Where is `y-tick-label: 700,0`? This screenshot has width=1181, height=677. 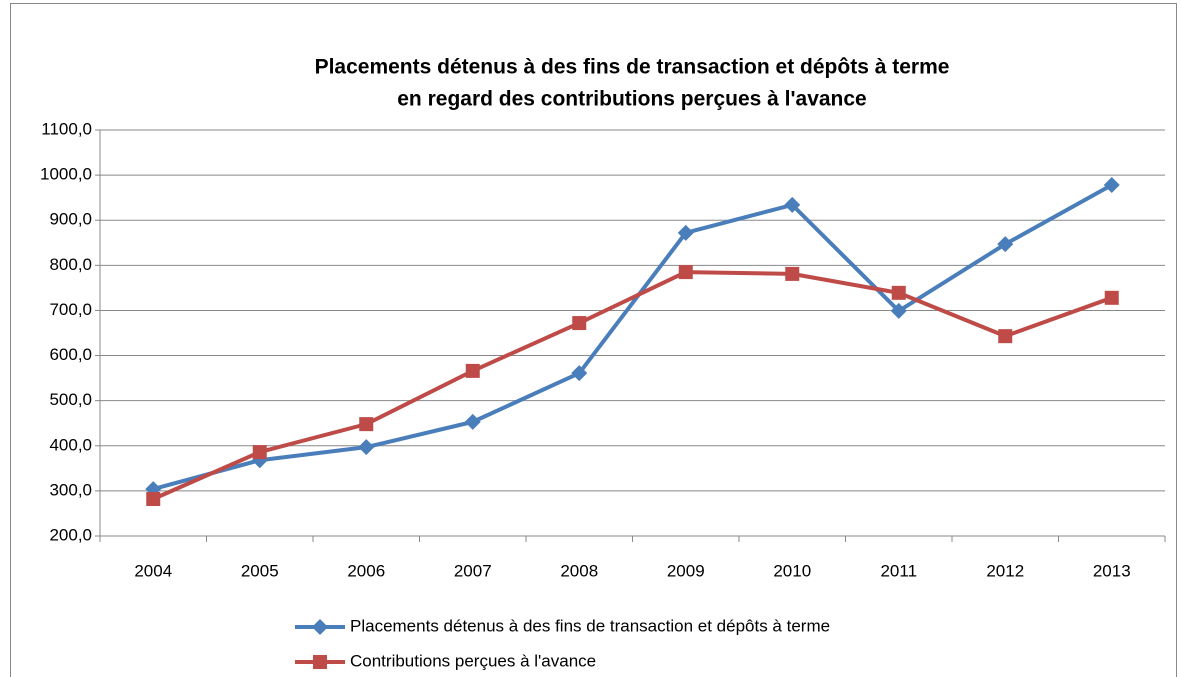
y-tick-label: 700,0 is located at coordinates (70, 309).